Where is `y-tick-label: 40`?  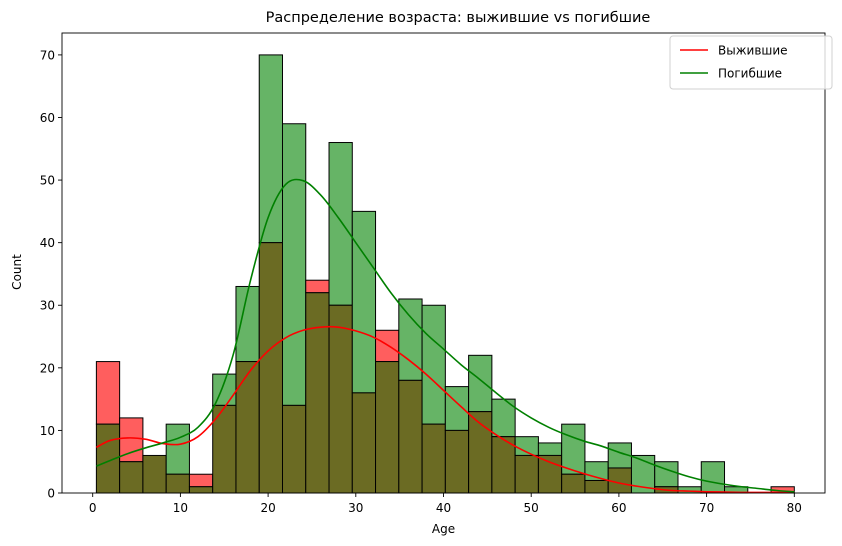 y-tick-label: 40 is located at coordinates (47, 243).